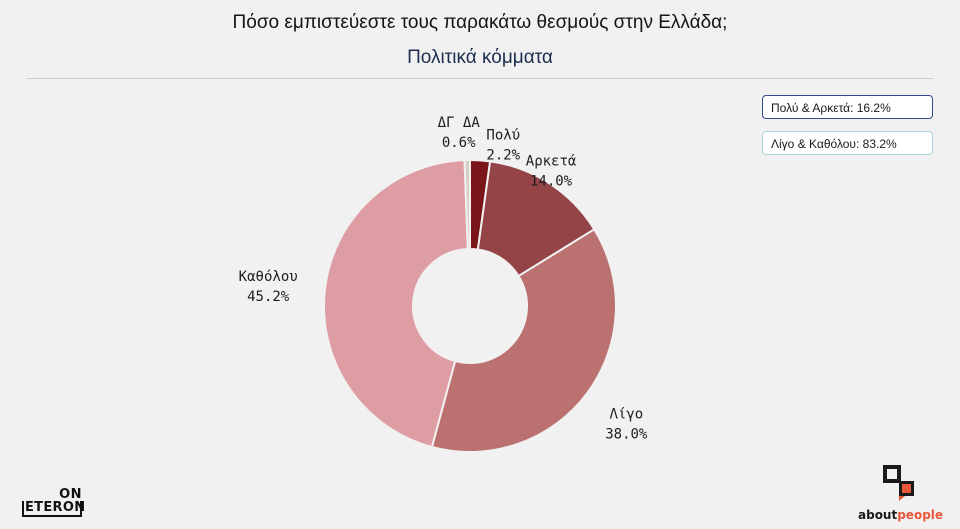 The height and width of the screenshot is (529, 960). What do you see at coordinates (878, 515) in the screenshot?
I see `logo-about-text: about` at bounding box center [878, 515].